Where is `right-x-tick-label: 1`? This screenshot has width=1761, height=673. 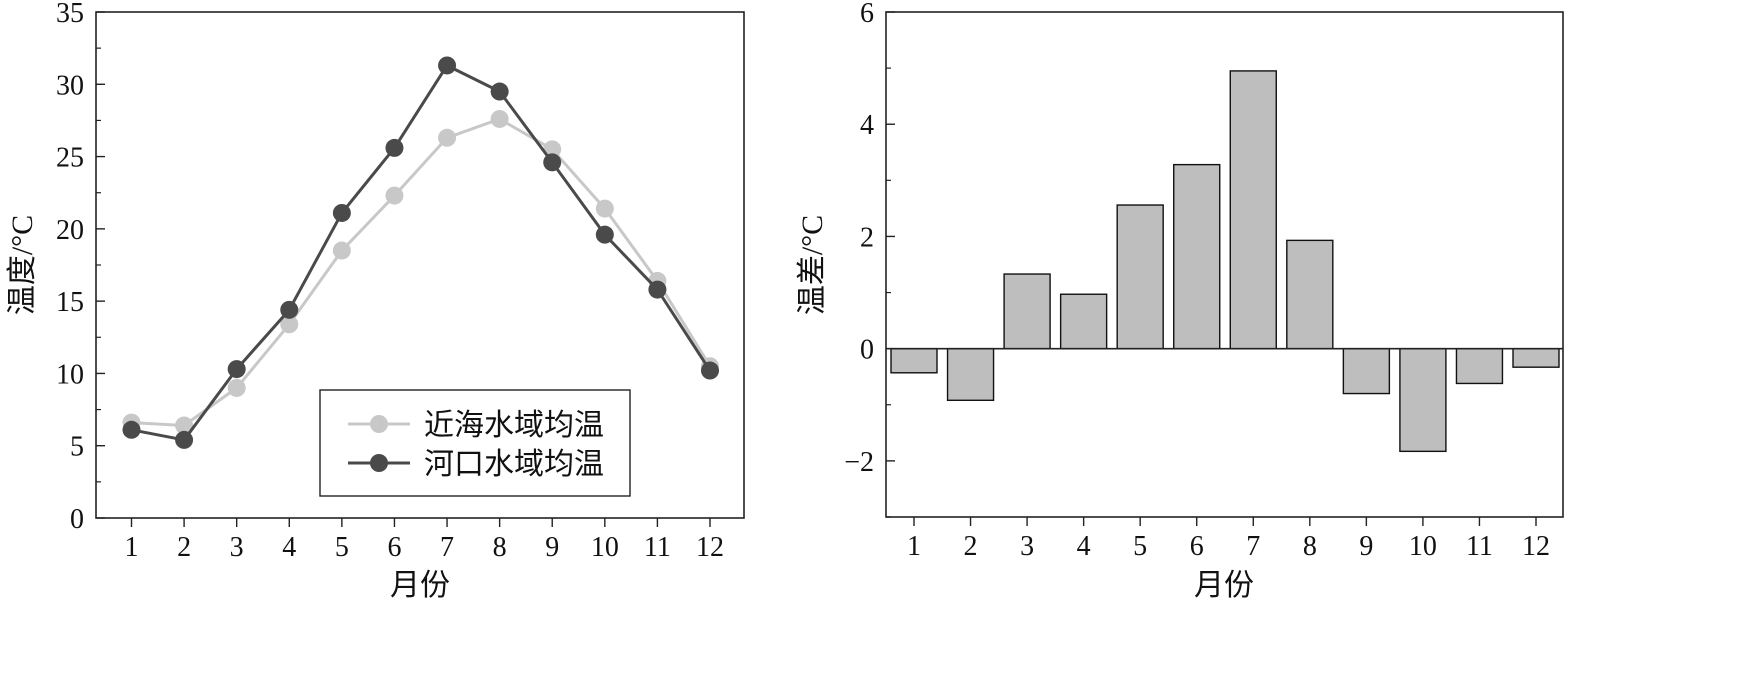
right-x-tick-label: 1 is located at coordinates (914, 546).